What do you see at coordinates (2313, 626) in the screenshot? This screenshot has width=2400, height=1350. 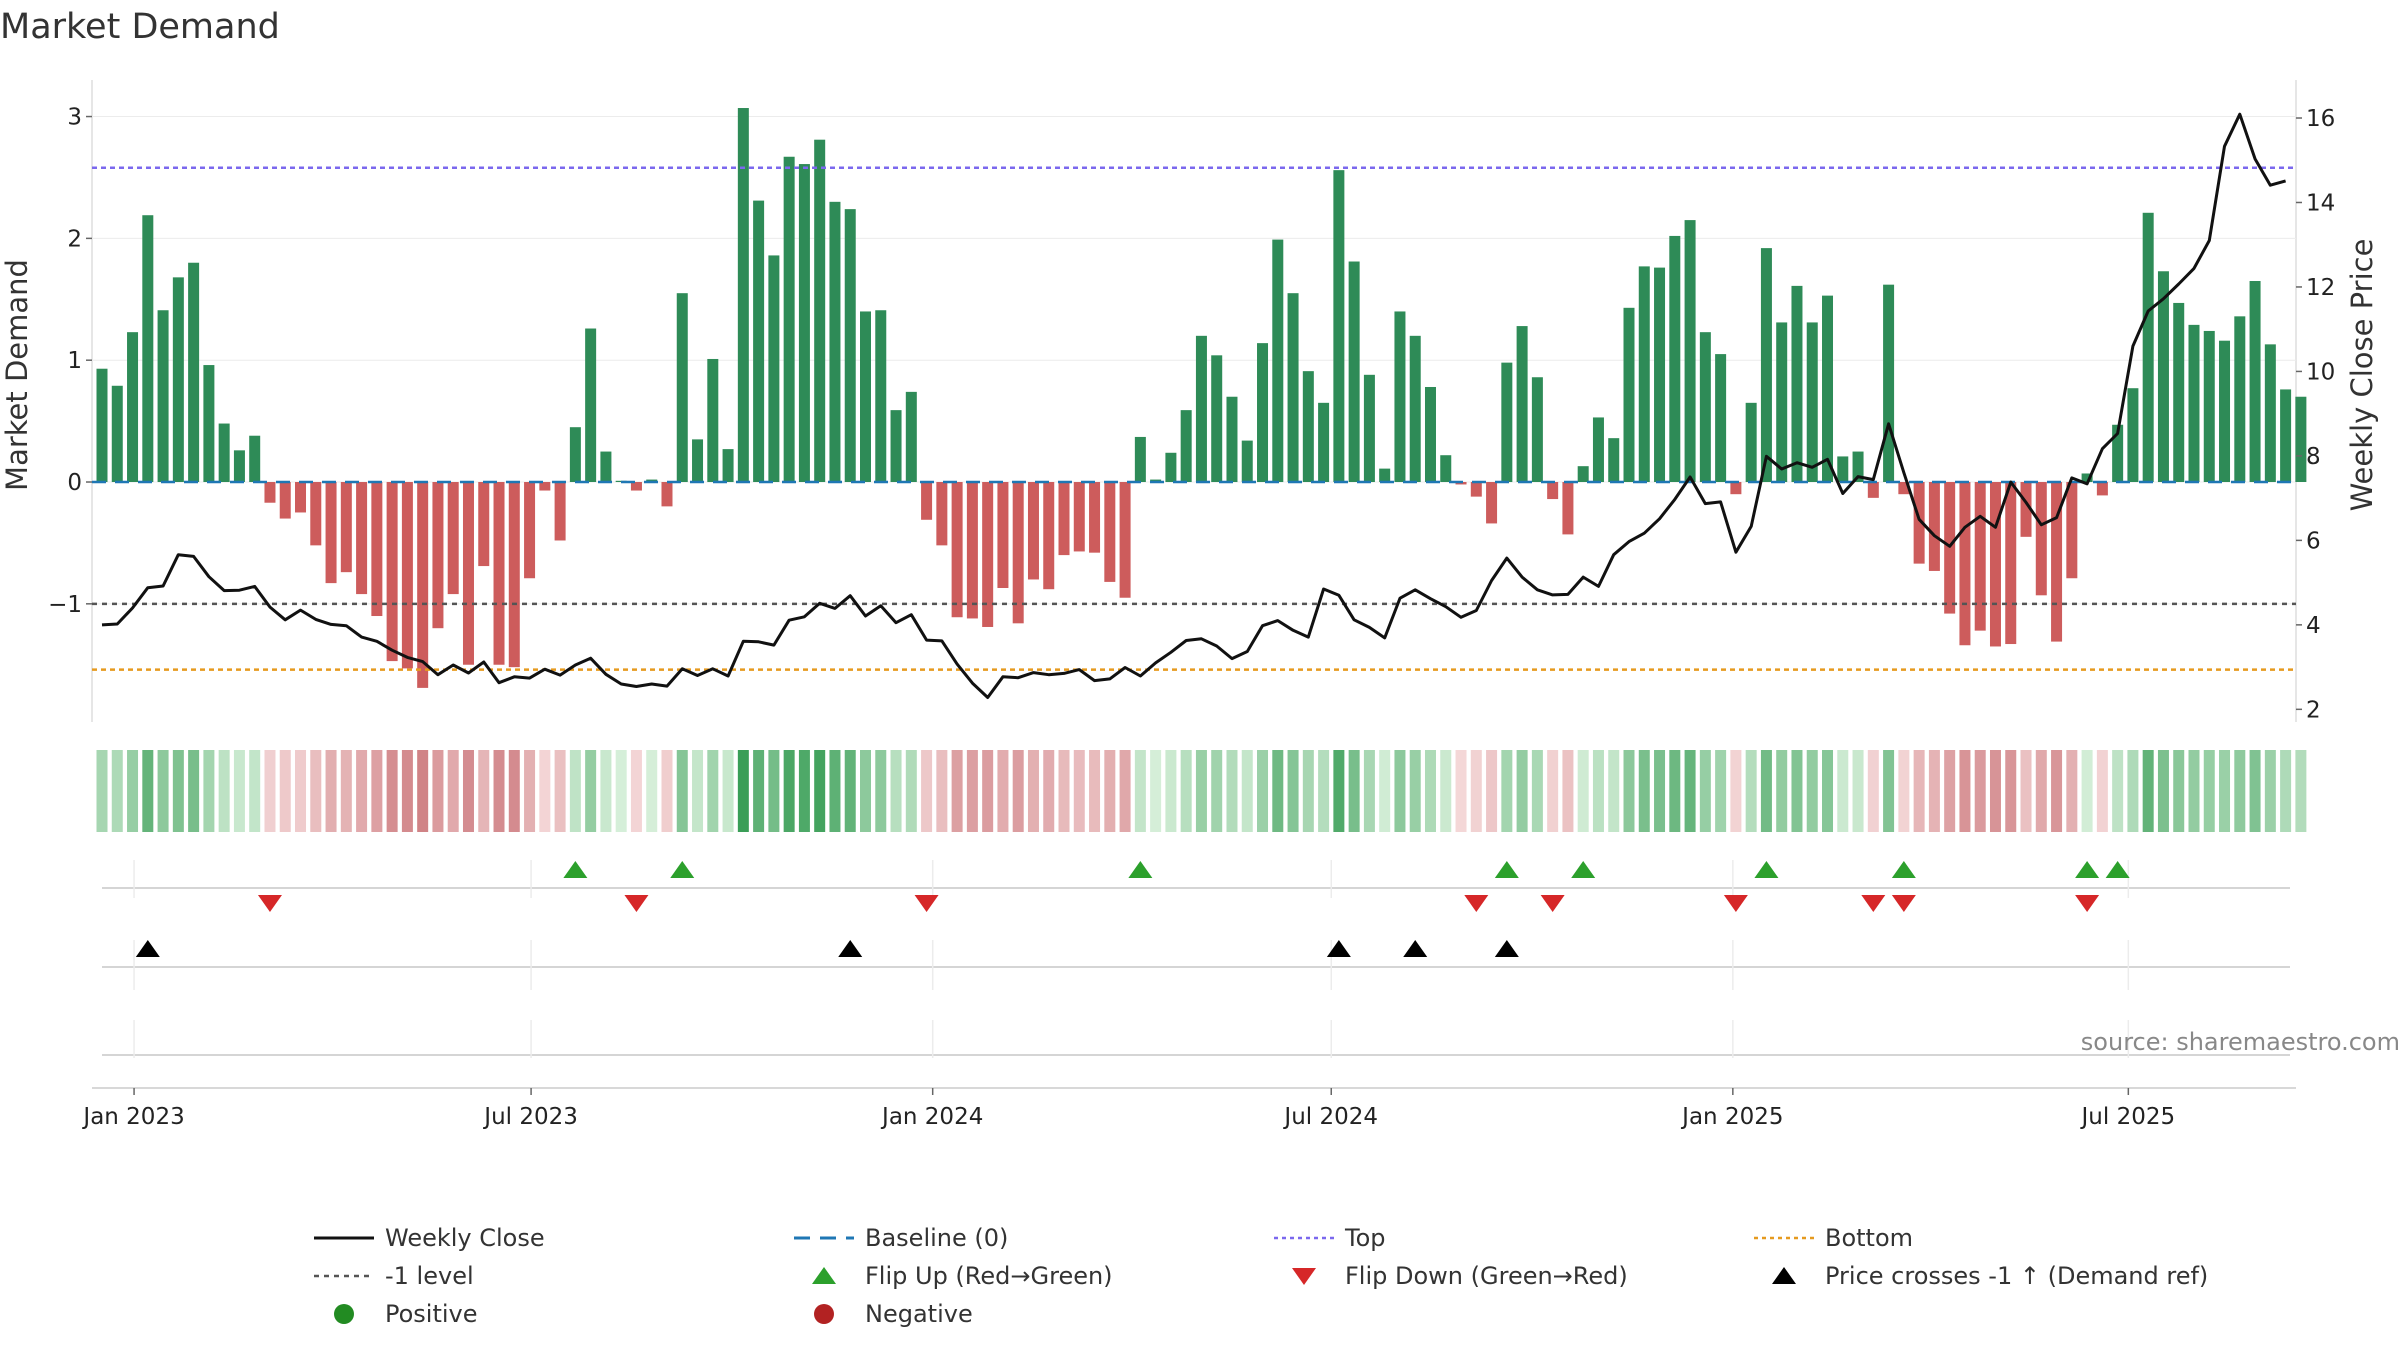 I see `right-tick-label: 4` at bounding box center [2313, 626].